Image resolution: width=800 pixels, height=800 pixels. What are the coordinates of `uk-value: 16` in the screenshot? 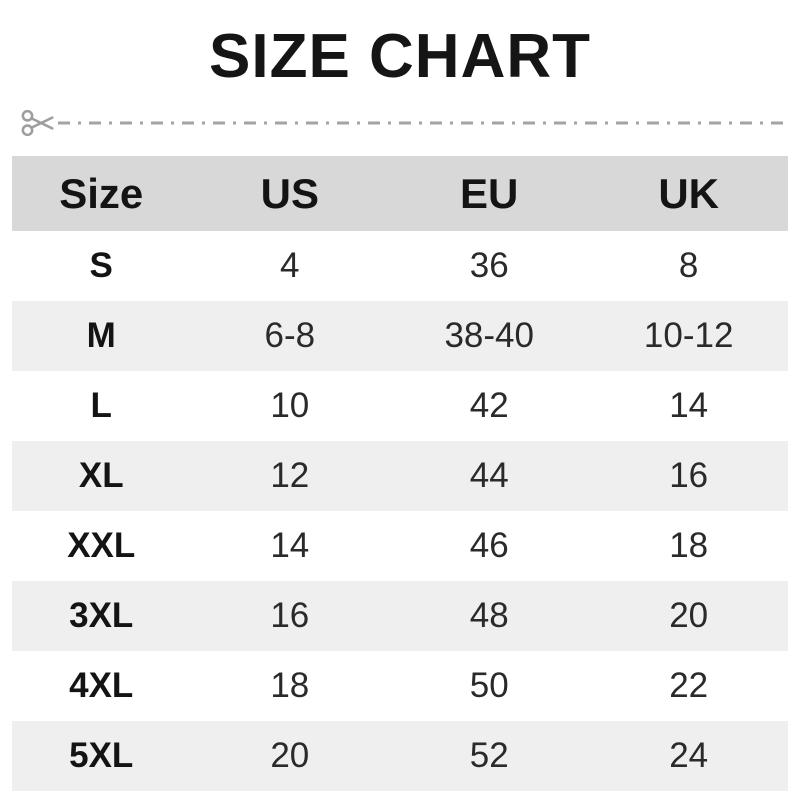 It's located at (689, 475).